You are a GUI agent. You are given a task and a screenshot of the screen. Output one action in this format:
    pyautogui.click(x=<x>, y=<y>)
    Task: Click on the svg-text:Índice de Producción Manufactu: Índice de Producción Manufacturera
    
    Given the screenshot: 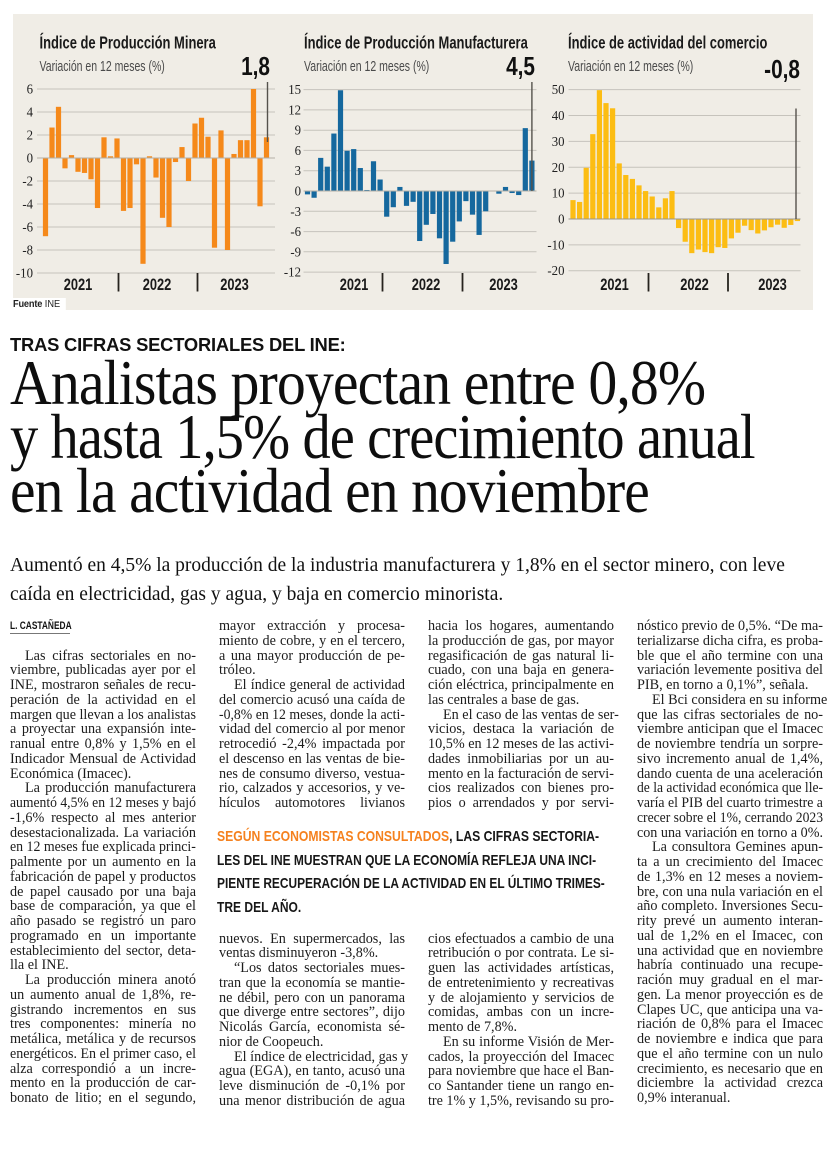 What is the action you would take?
    pyautogui.click(x=416, y=42)
    